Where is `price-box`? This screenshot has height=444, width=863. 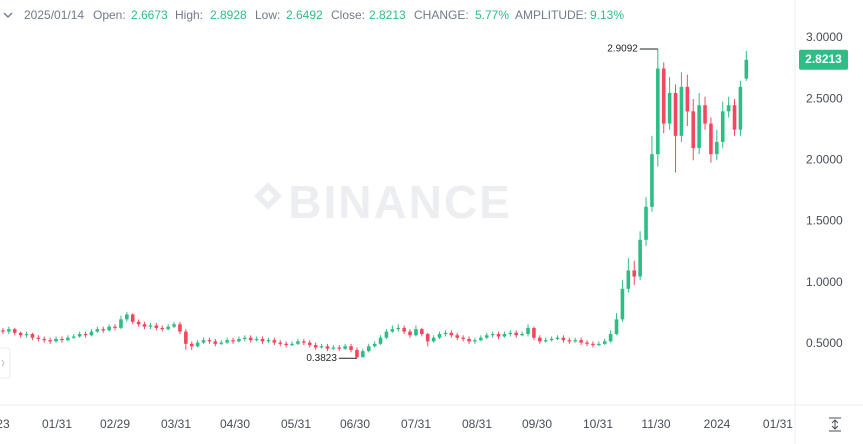 price-box is located at coordinates (823, 59).